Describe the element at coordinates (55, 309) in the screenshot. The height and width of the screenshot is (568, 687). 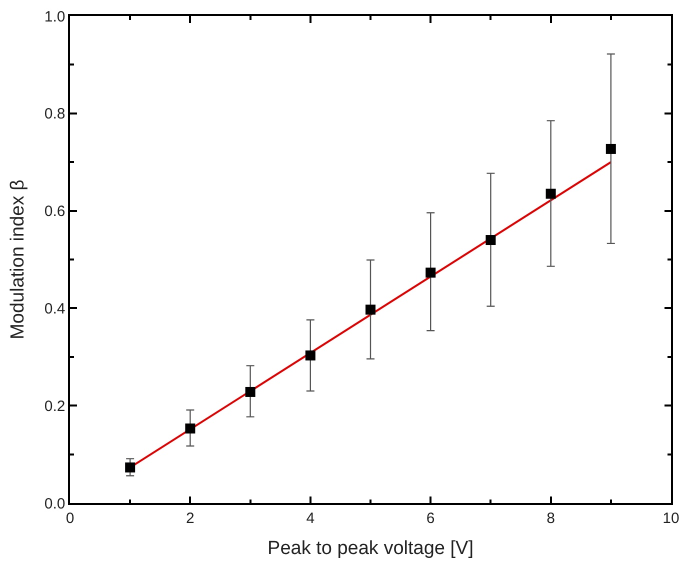
I see `y-tick-label: 0.4` at that location.